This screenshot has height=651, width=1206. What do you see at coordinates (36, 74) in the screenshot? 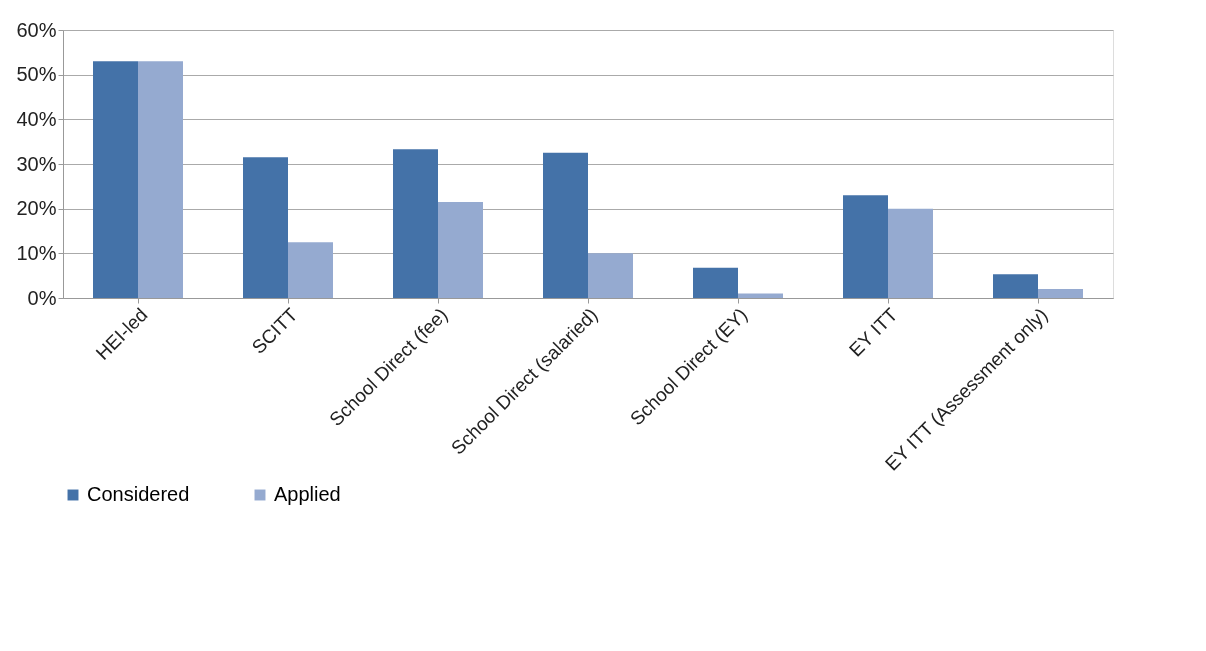
I see `y-tick-label: 50%` at bounding box center [36, 74].